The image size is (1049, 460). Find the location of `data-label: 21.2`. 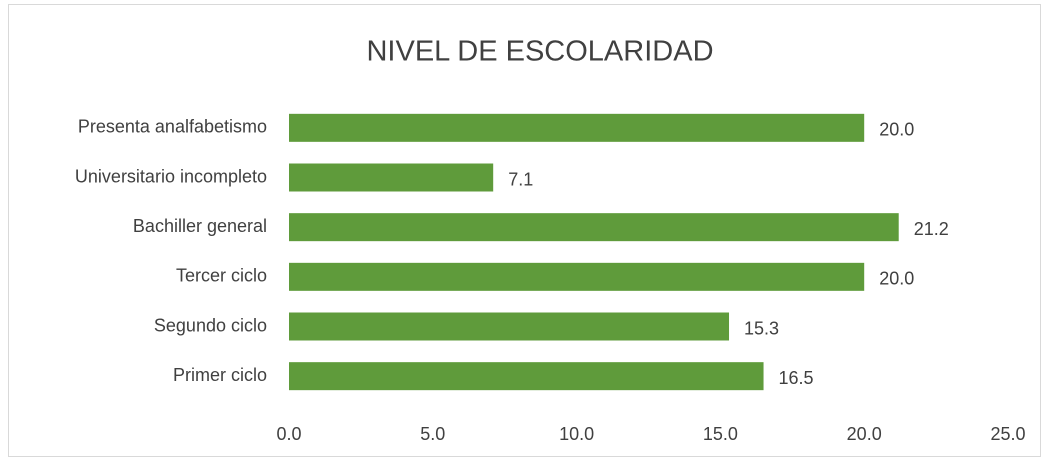

data-label: 21.2 is located at coordinates (931, 229).